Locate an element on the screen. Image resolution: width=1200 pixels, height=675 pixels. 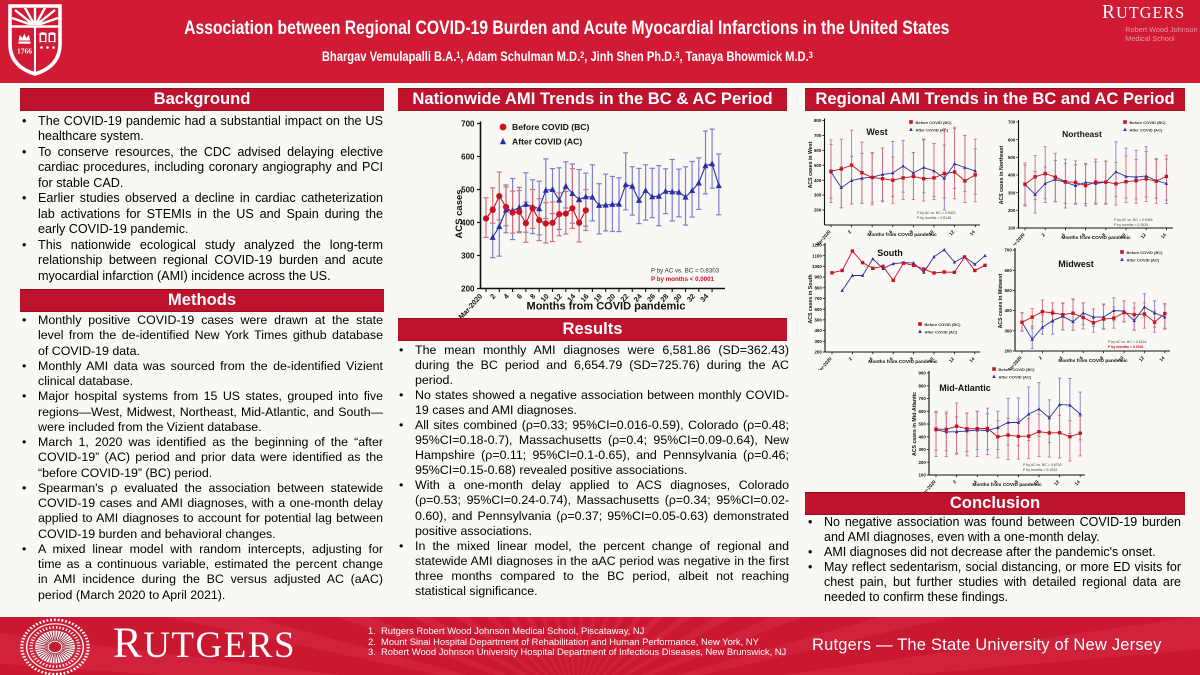
svg-text: Midwest is located at coordinates (1076, 264).